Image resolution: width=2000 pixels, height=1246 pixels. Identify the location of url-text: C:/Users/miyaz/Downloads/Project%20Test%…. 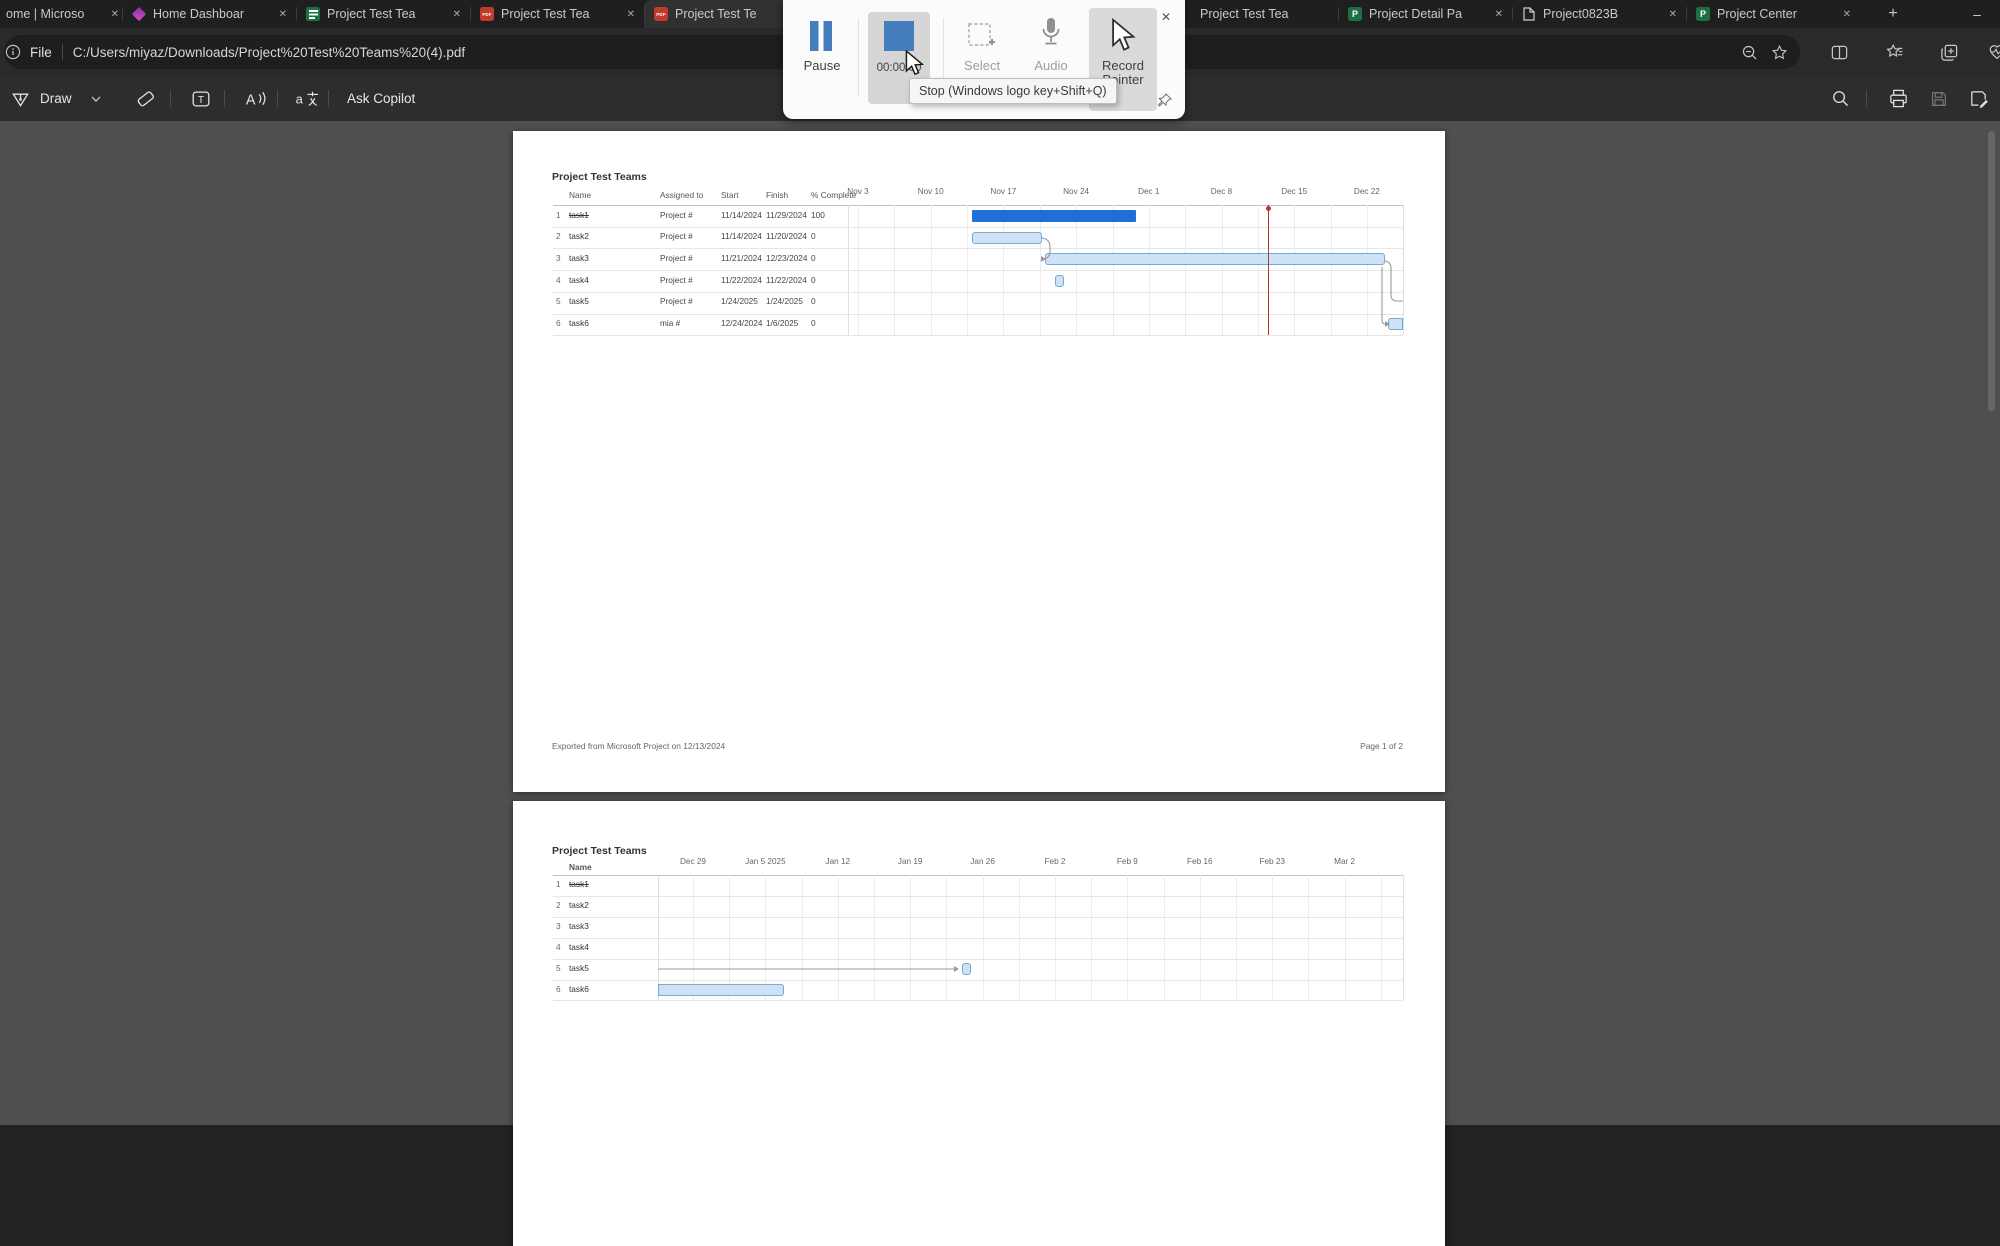
(269, 52).